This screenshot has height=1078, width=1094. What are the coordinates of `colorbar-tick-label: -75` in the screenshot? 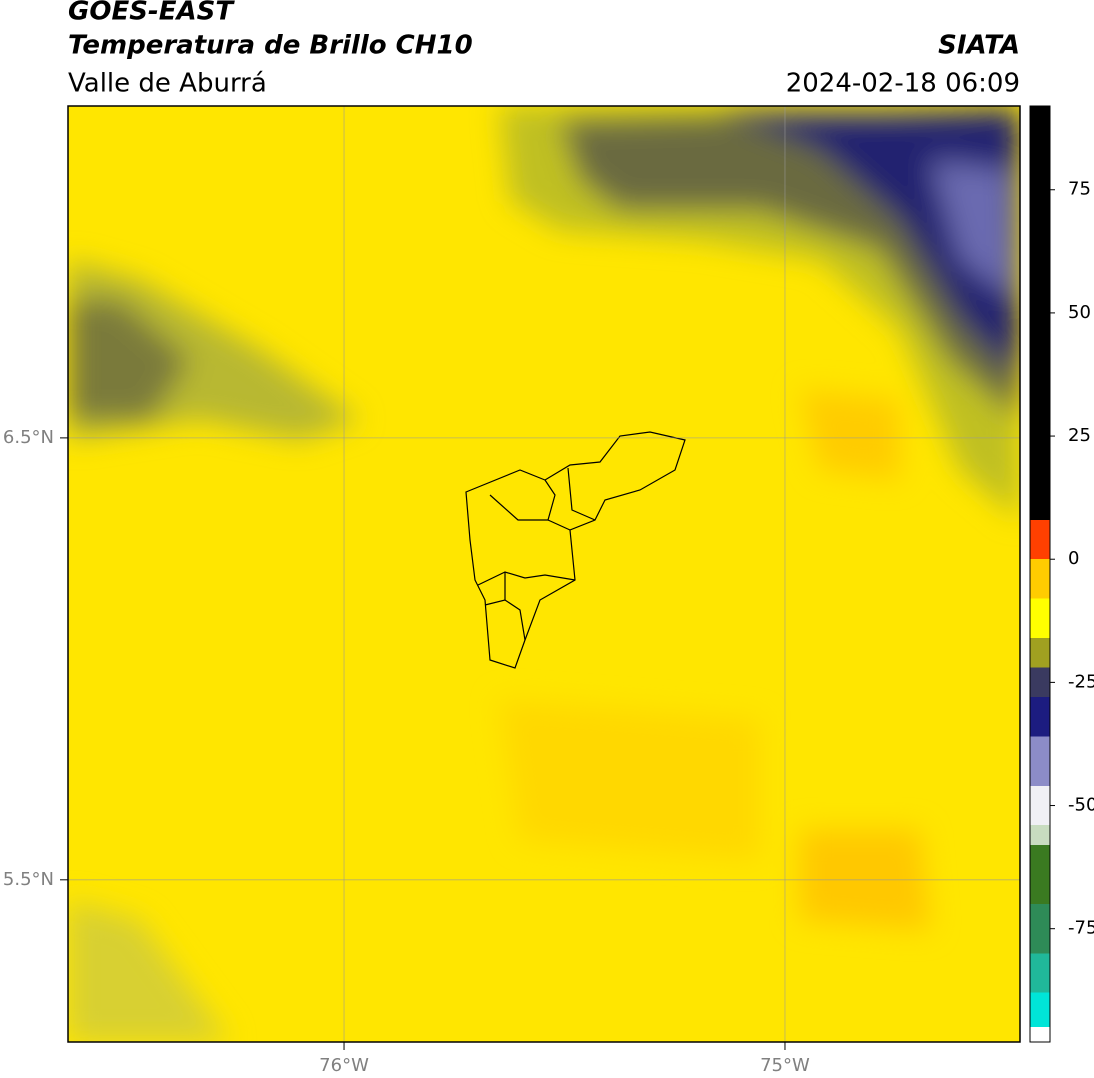 It's located at (1081, 928).